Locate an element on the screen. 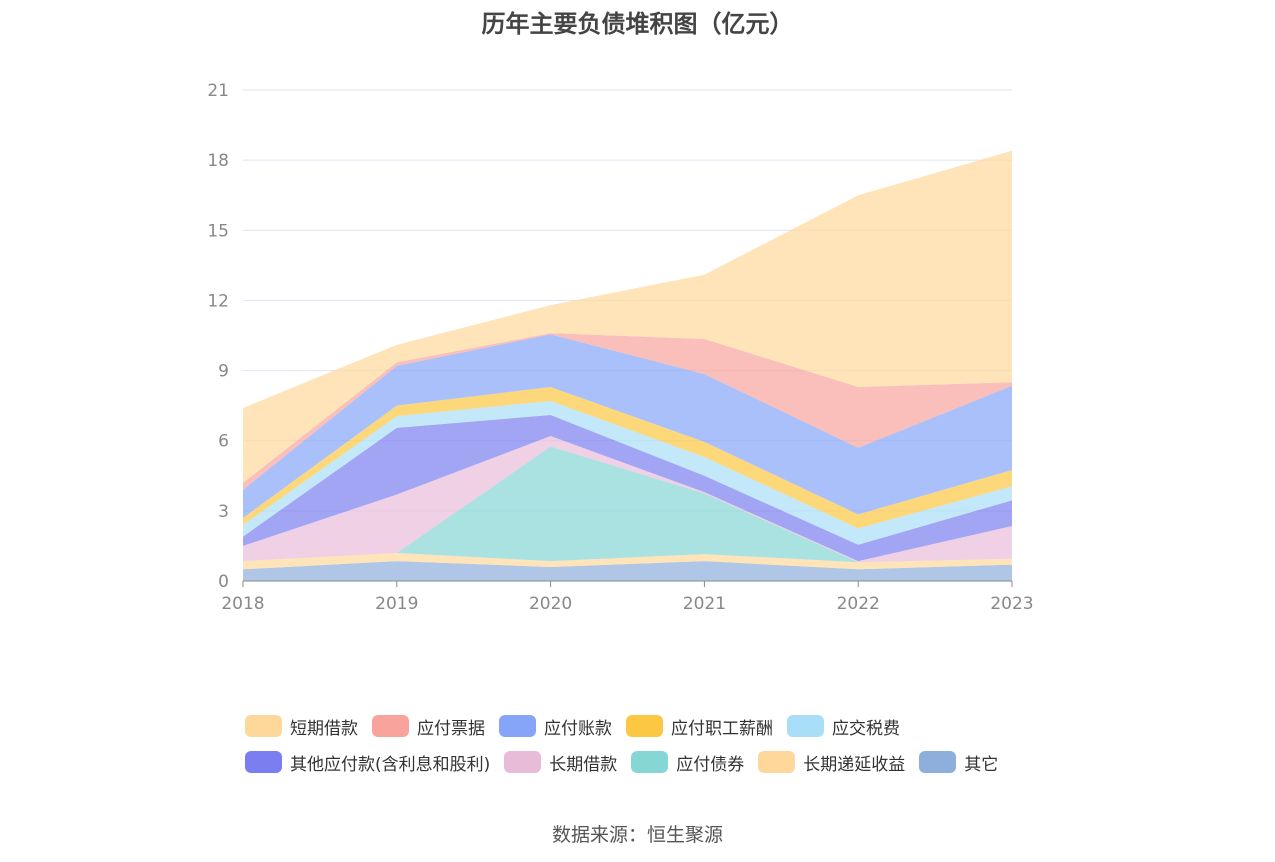 The height and width of the screenshot is (862, 1275). legend-item-notes-payable: 应付票据 is located at coordinates (428, 726).